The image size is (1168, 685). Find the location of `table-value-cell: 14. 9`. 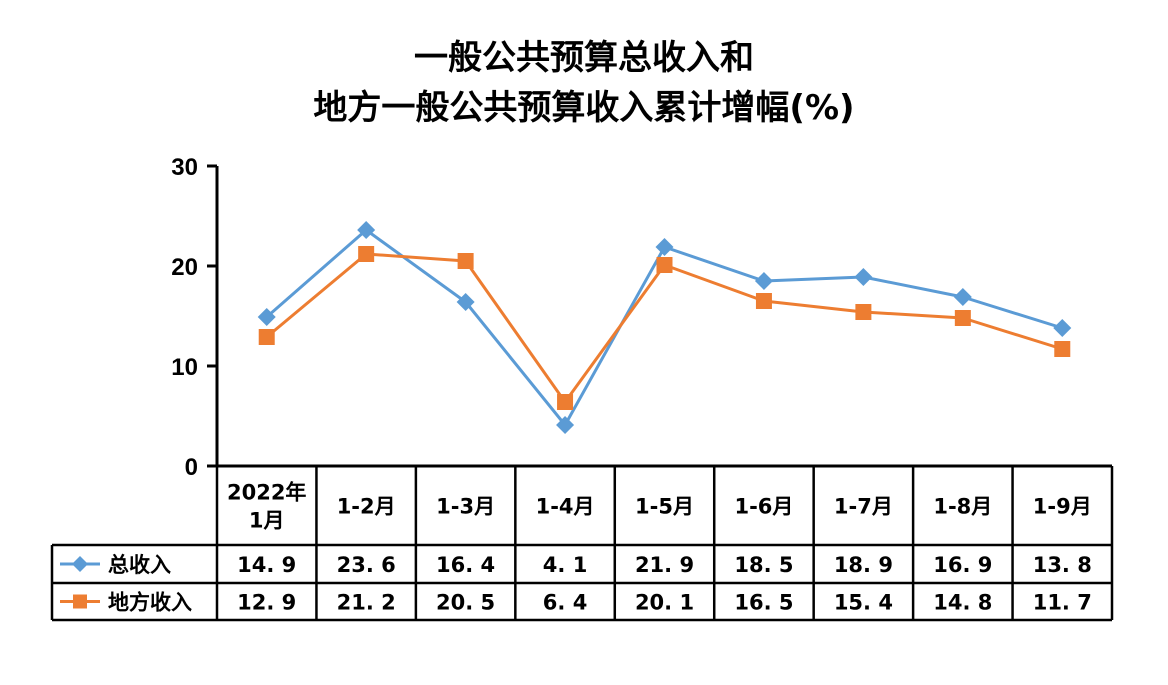

table-value-cell: 14. 9 is located at coordinates (266, 565).